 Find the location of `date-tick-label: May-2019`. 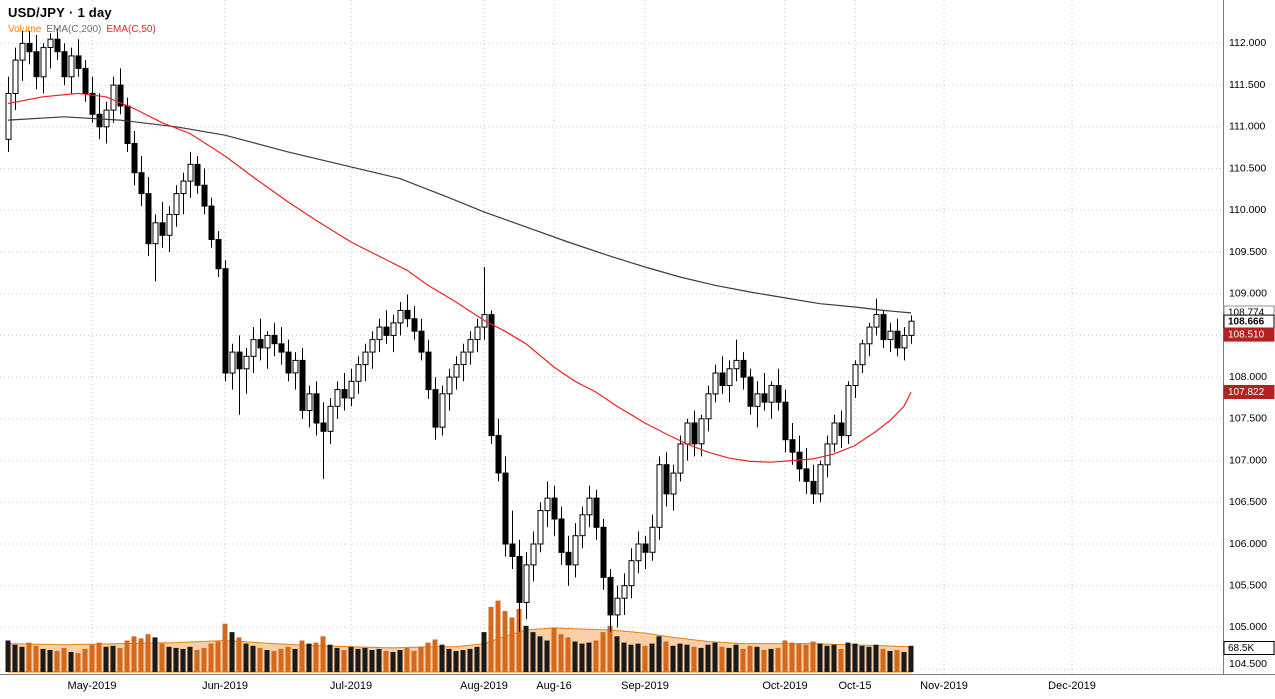

date-tick-label: May-2019 is located at coordinates (92, 686).